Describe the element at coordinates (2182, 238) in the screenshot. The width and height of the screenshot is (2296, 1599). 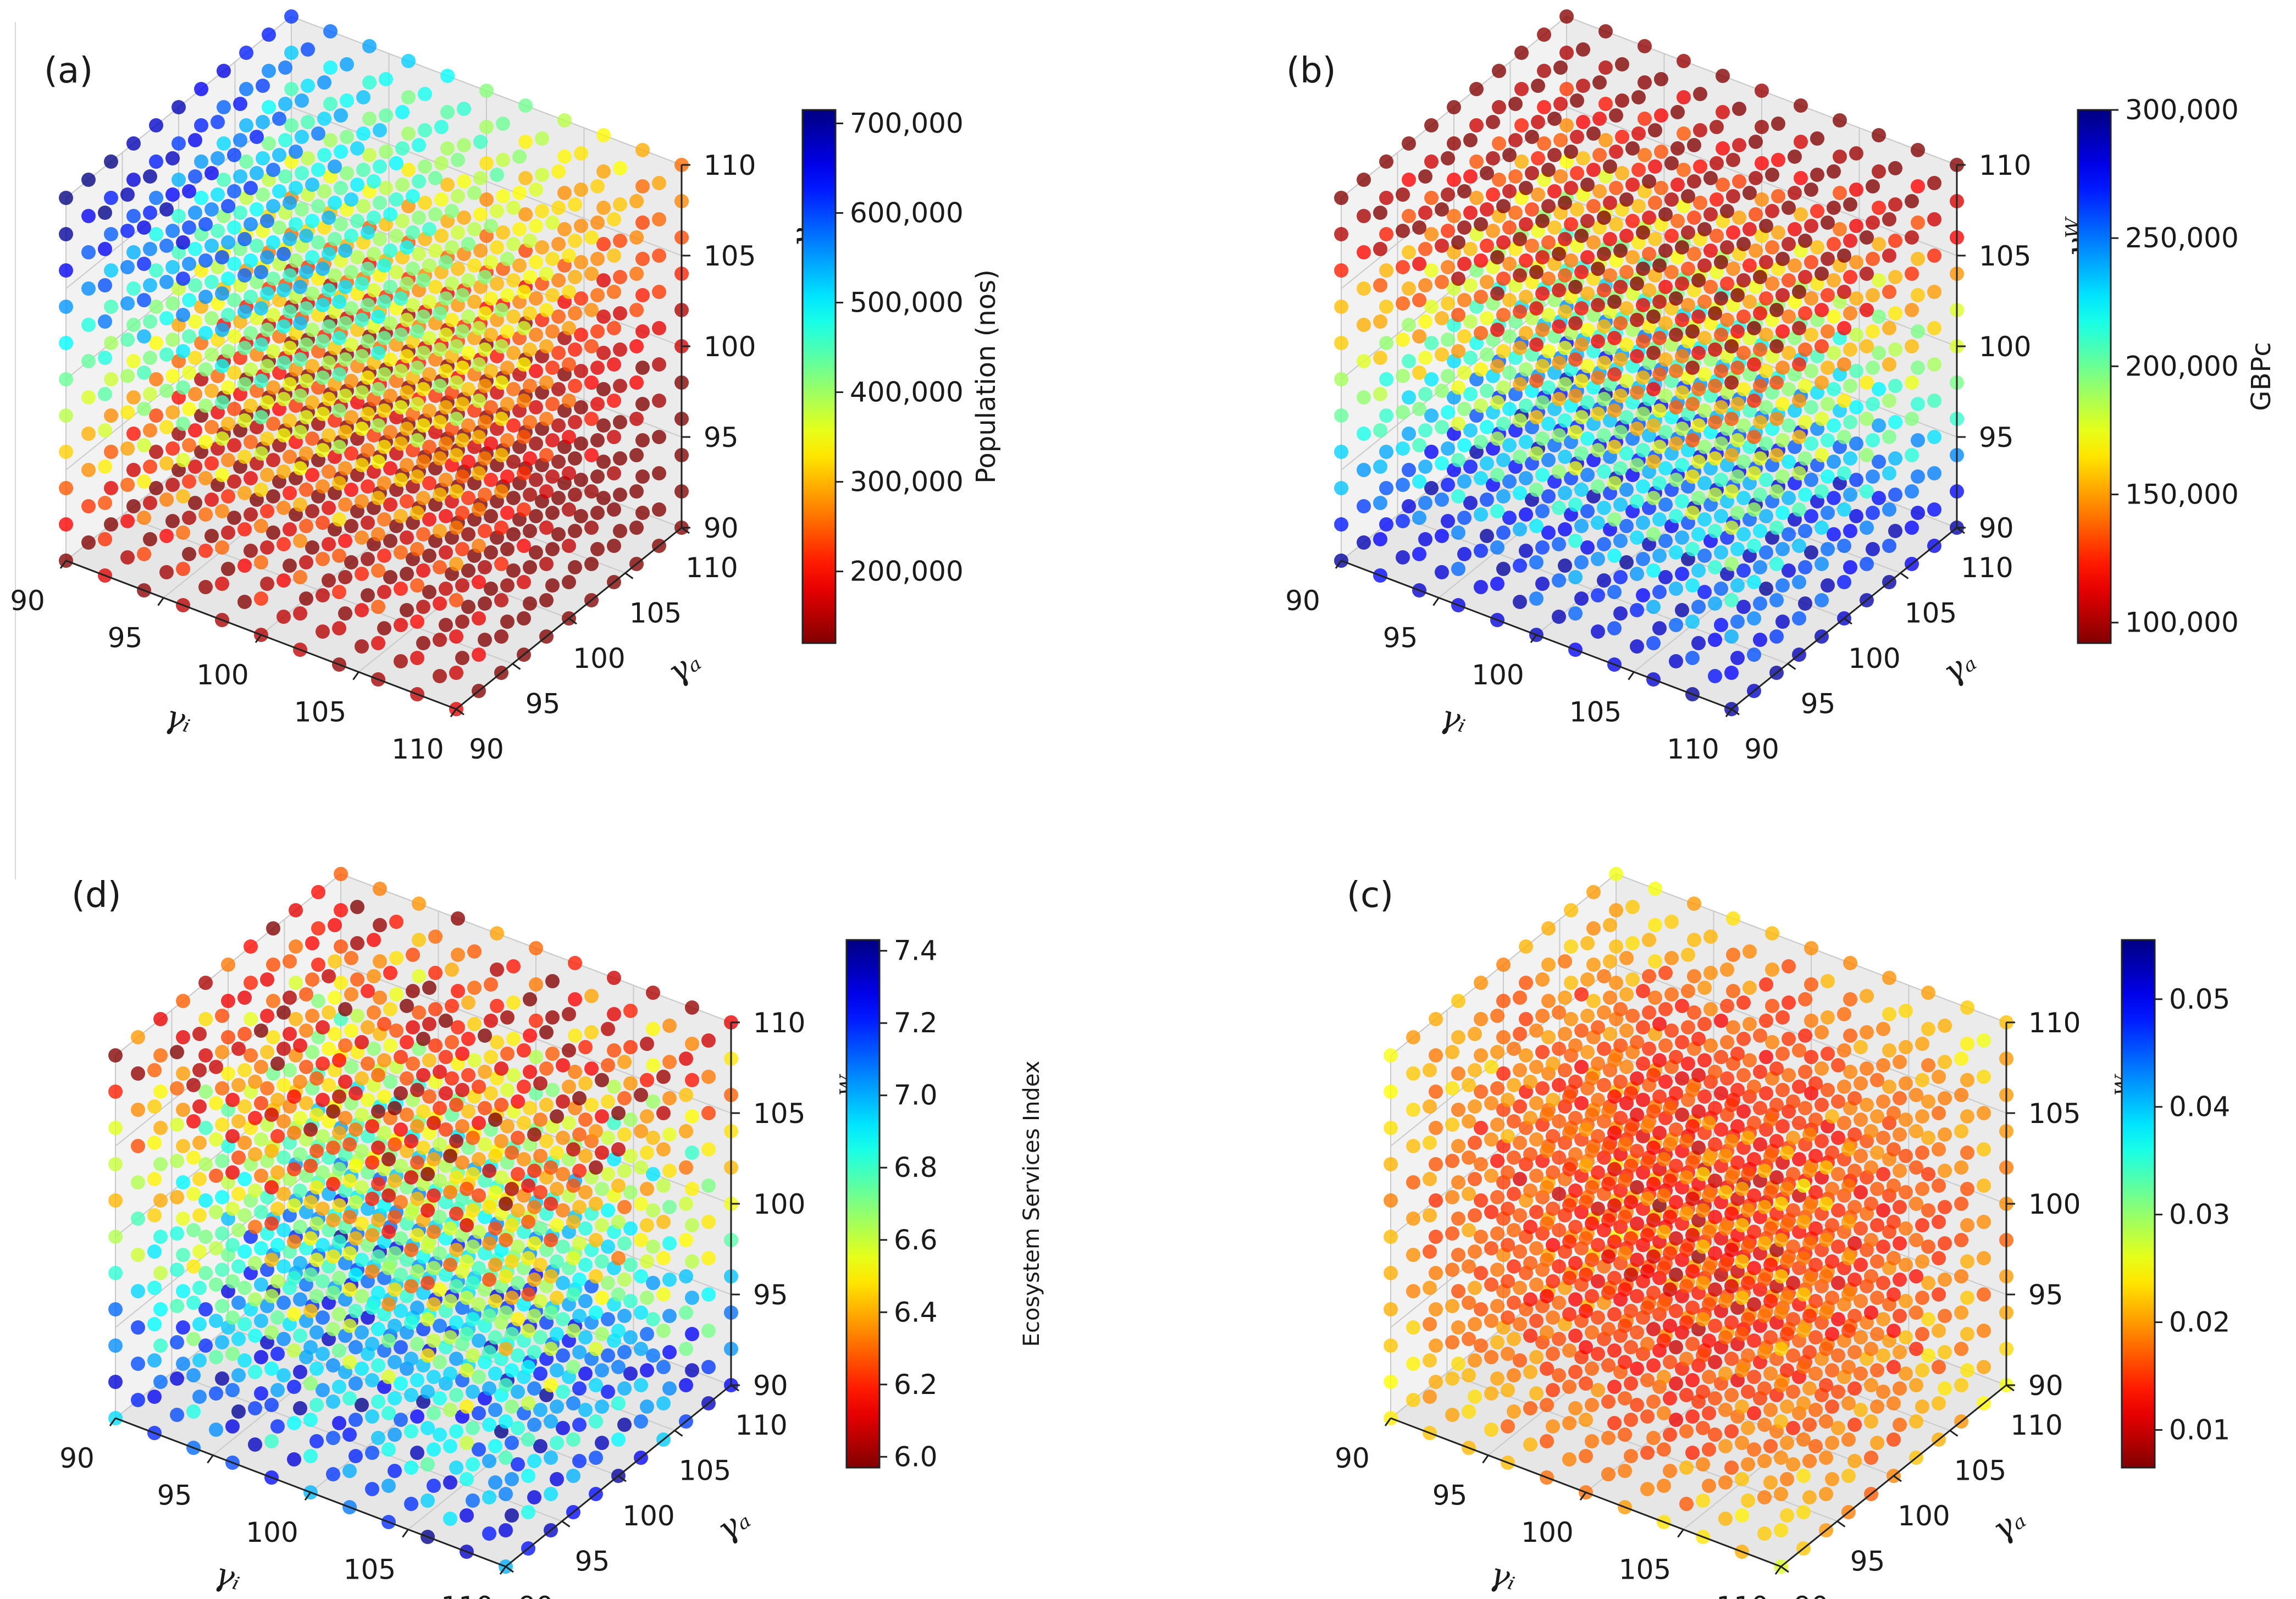
I see `colorbar-tick-label: 250,000` at that location.